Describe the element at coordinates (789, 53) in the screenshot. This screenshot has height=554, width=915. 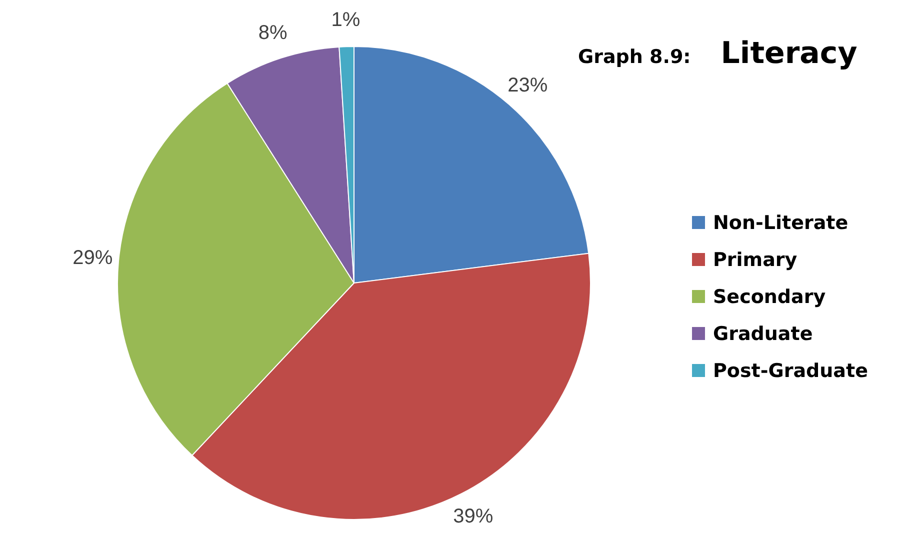
I see `text: Literacy` at that location.